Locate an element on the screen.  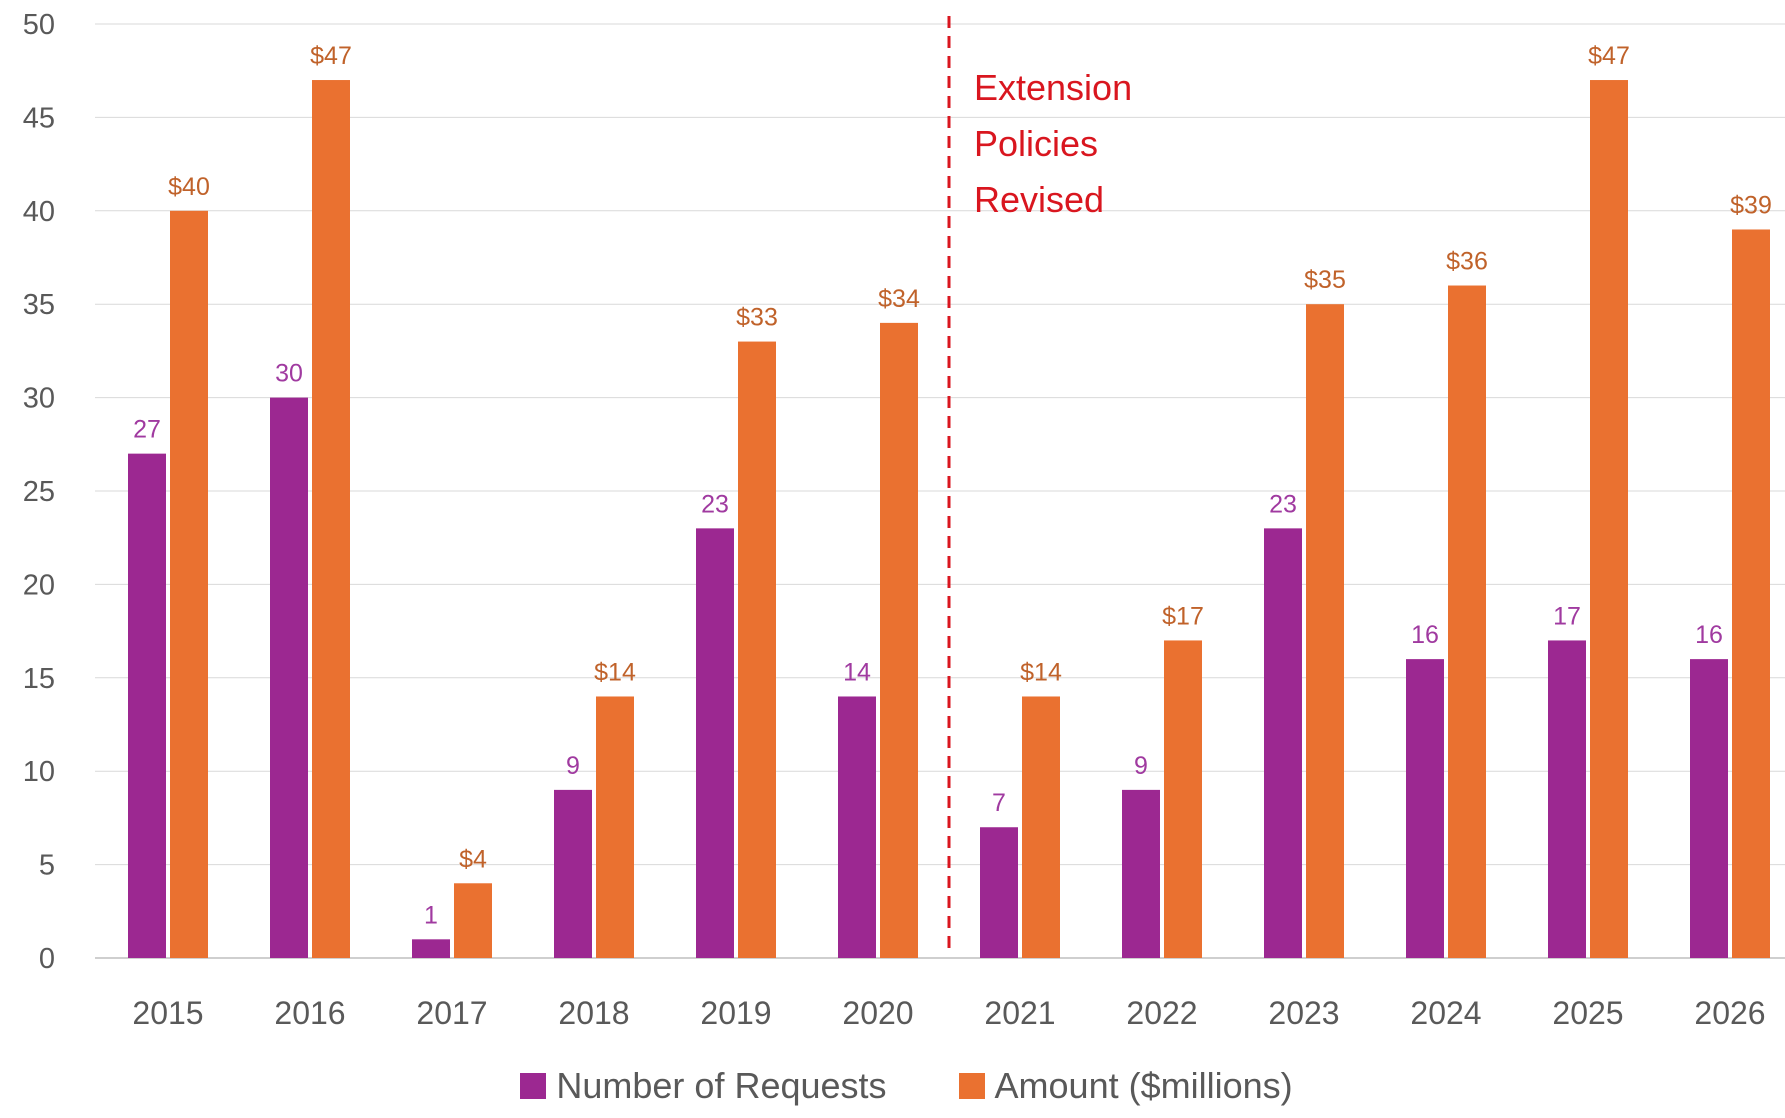
x-tick-label: 2019 is located at coordinates (735, 1013).